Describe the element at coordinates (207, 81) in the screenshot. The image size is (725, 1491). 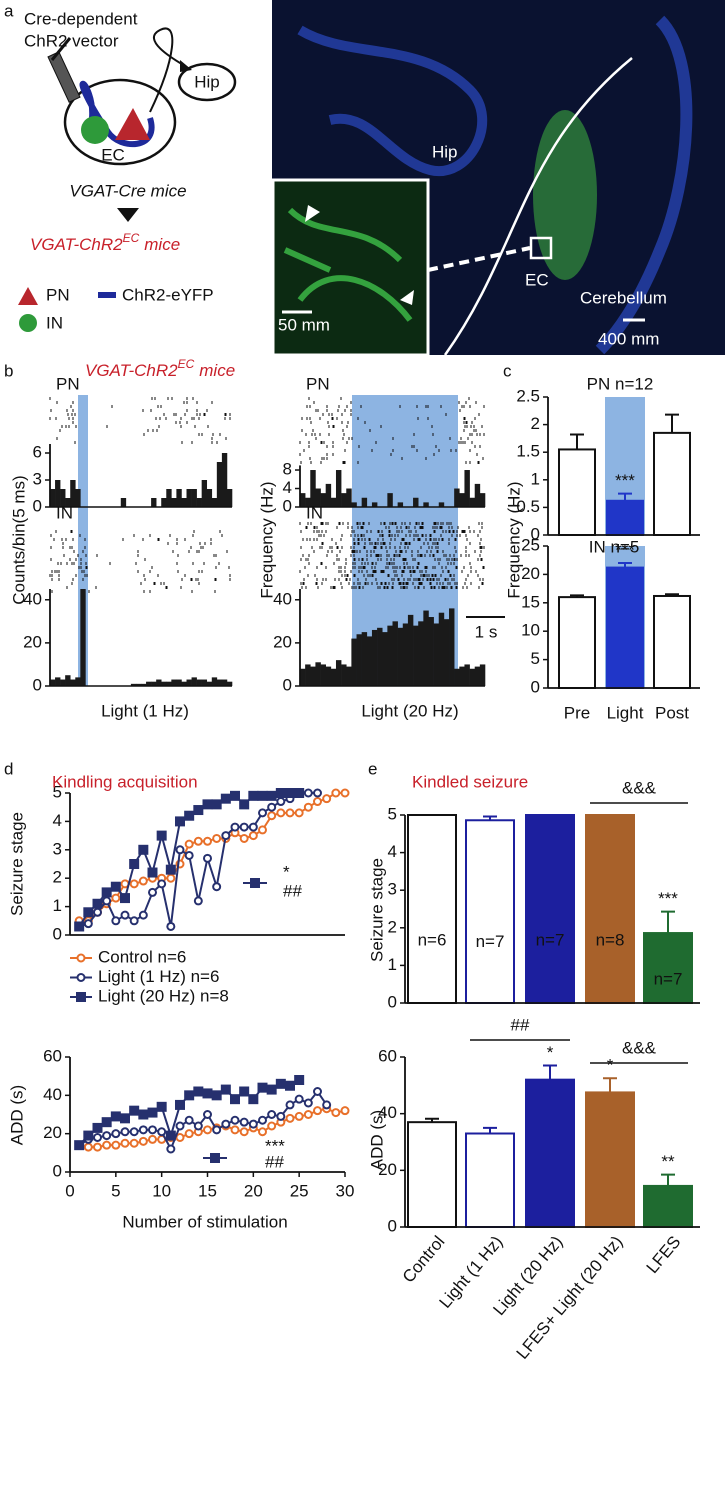
I see `hip-label: Hip` at that location.